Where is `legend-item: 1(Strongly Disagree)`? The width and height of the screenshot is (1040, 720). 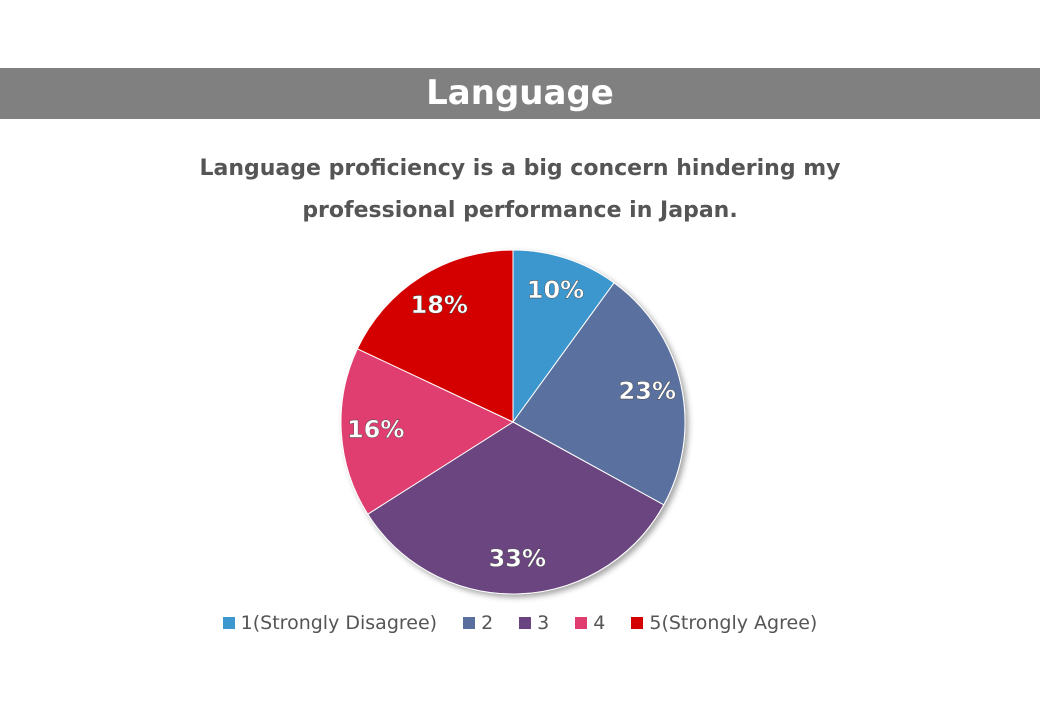
legend-item: 1(Strongly Disagree) is located at coordinates (330, 623).